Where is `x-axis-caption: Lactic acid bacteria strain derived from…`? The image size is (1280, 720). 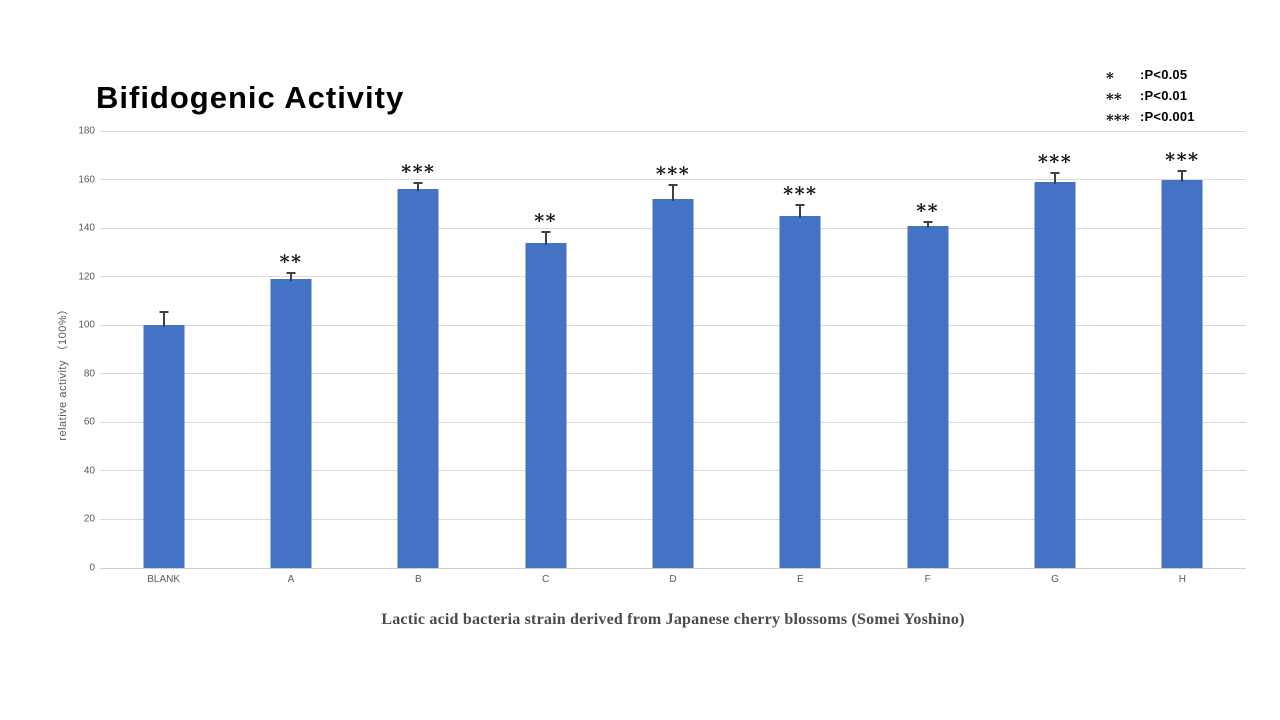
x-axis-caption: Lactic acid bacteria strain derived from… is located at coordinates (673, 619).